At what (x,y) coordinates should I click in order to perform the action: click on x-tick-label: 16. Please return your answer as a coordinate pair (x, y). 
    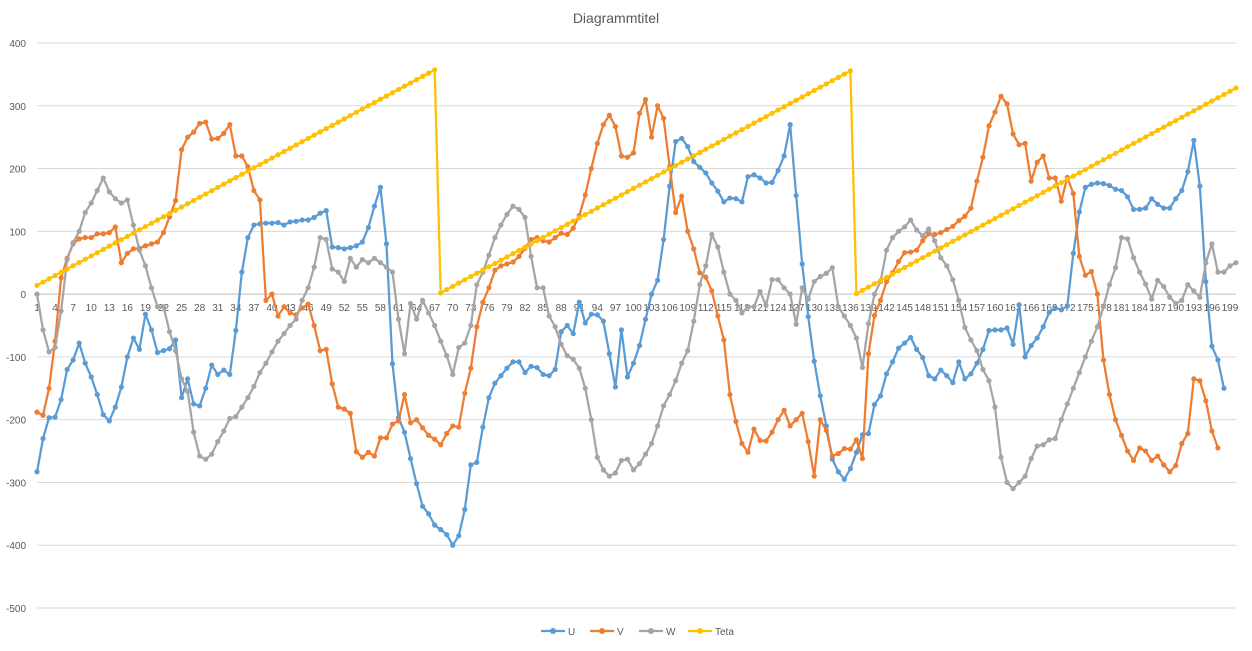
    Looking at the image, I should click on (128, 308).